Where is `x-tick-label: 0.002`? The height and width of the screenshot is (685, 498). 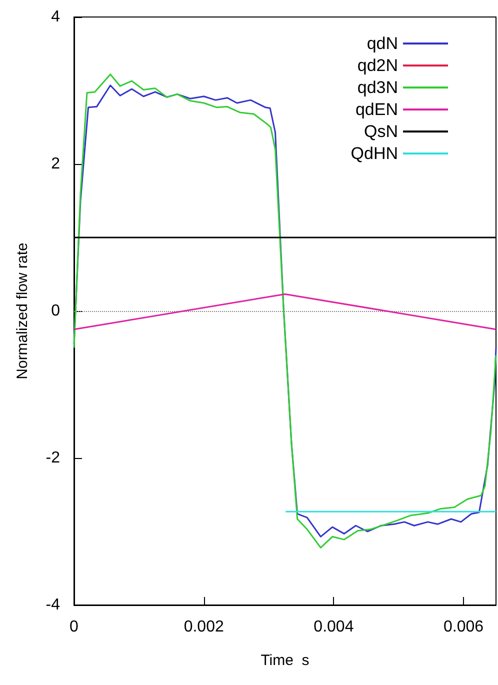 x-tick-label: 0.002 is located at coordinates (204, 627).